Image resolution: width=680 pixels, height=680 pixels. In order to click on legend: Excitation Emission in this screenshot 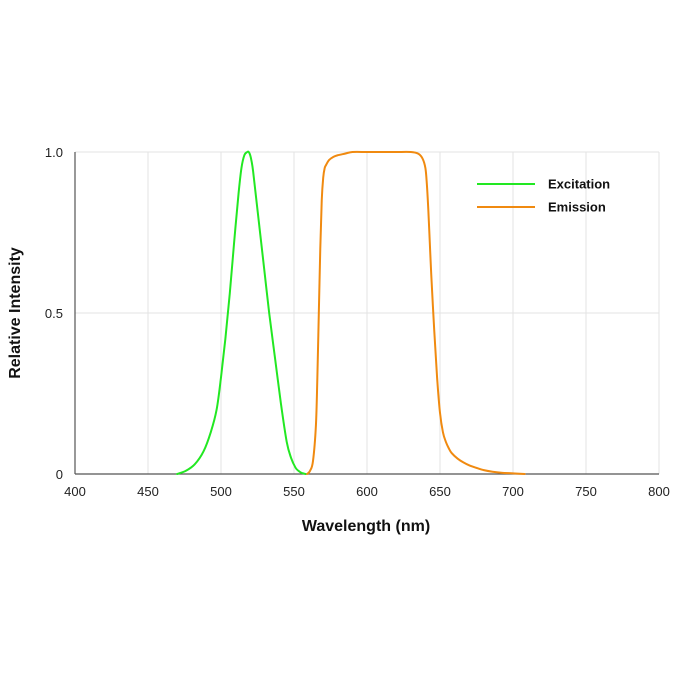, I will do `click(543, 196)`.